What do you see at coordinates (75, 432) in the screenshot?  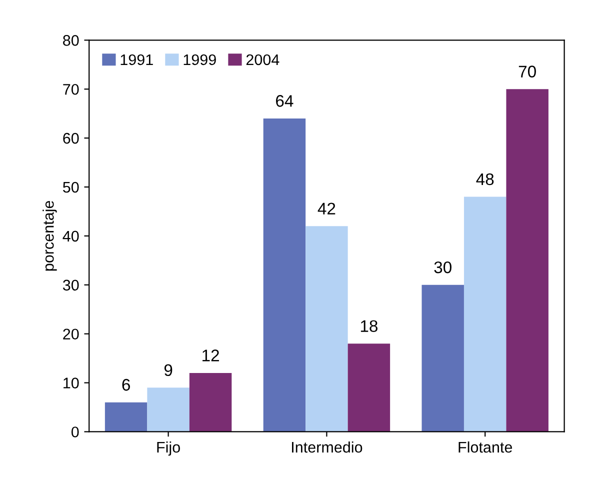 I see `y-tick-label: 0` at bounding box center [75, 432].